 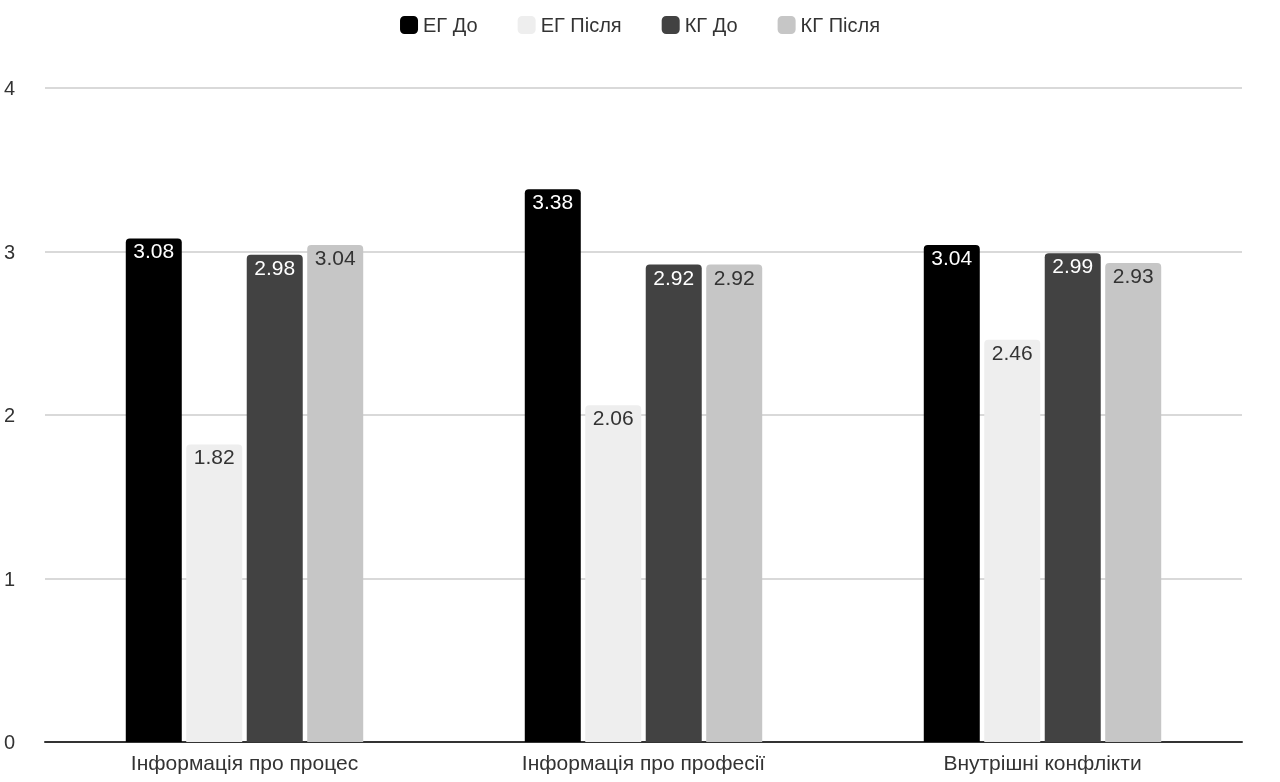 I want to click on x-tick-label: Внутрішні конфлікти, so click(x=1042, y=762).